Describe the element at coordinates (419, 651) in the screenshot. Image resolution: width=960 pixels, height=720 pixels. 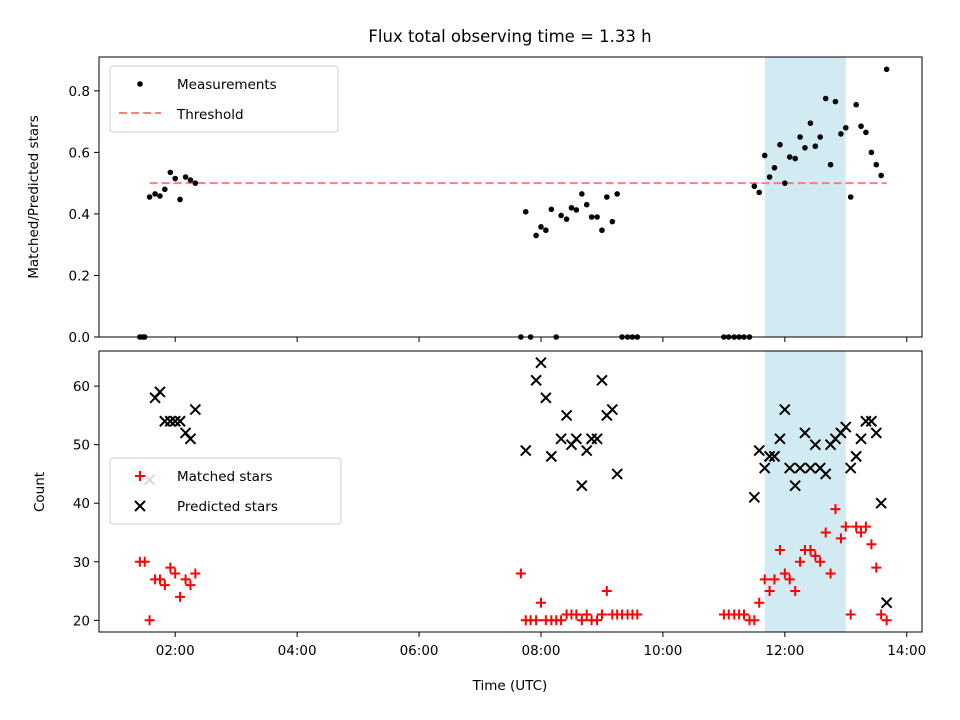
I see `x-tick-label: 06:00` at that location.